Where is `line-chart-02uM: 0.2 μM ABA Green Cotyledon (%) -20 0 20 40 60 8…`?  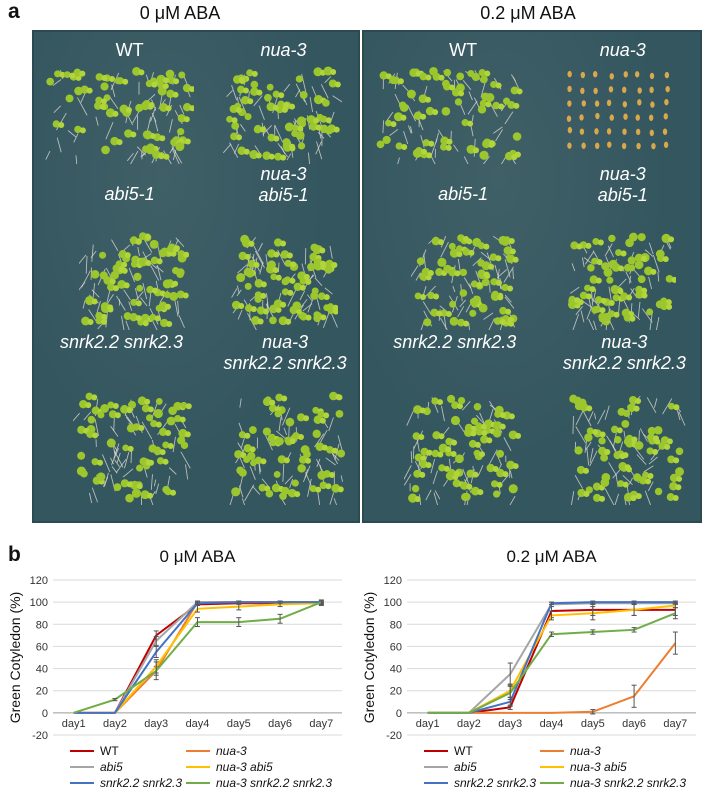 line-chart-02uM: 0.2 μM ABA Green Cotyledon (%) -20 0 20 40 60 8… is located at coordinates (528, 668).